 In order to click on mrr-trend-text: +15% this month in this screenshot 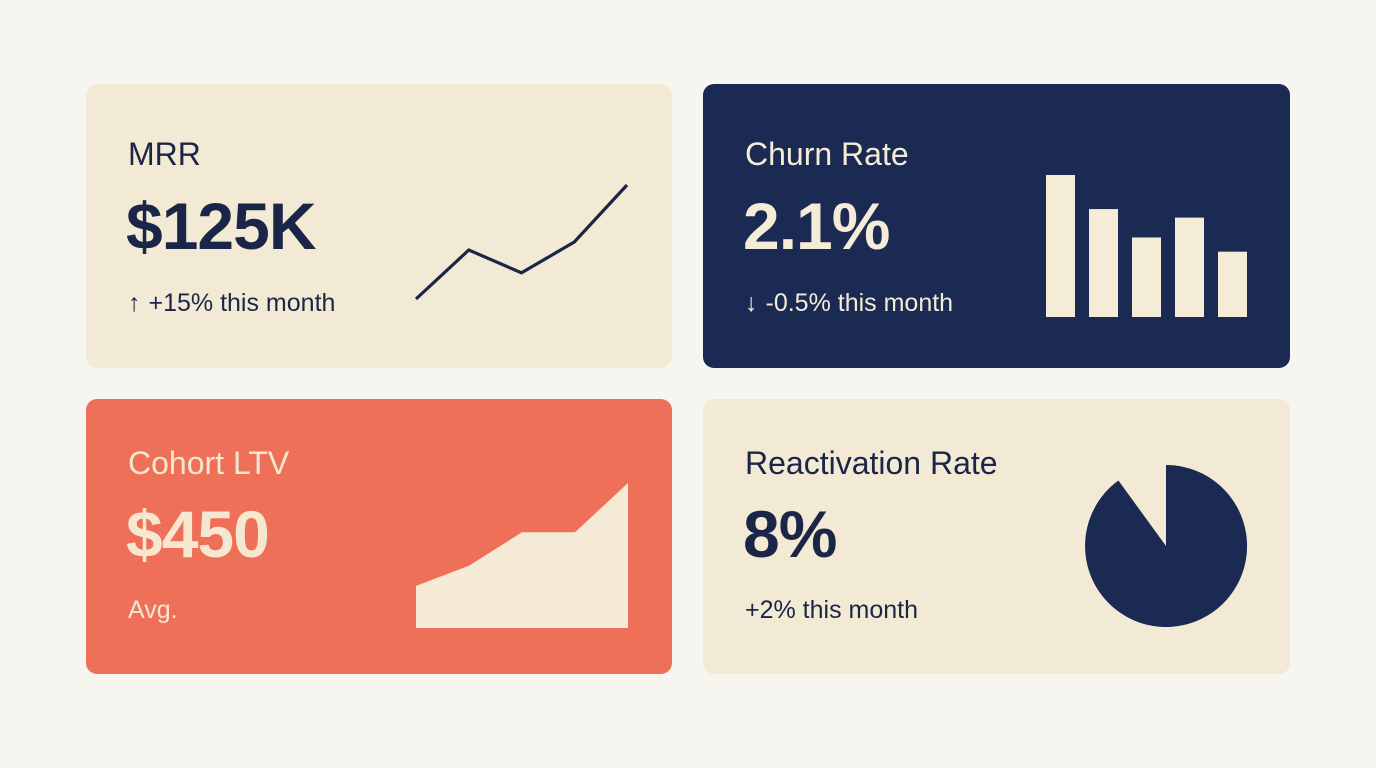, I will do `click(242, 303)`.